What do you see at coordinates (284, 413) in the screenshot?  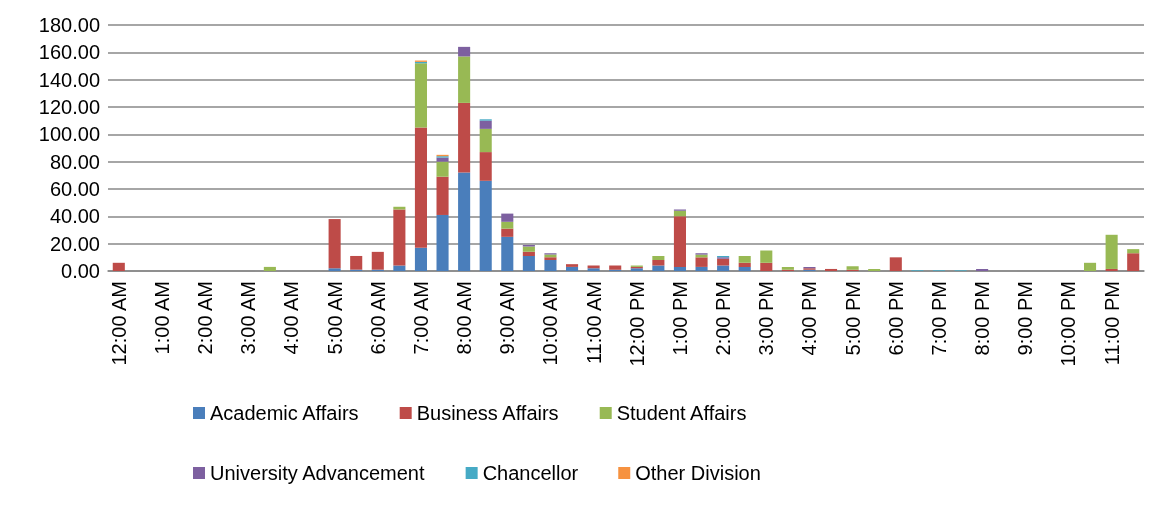 I see `legend-label: Academic Affairs` at bounding box center [284, 413].